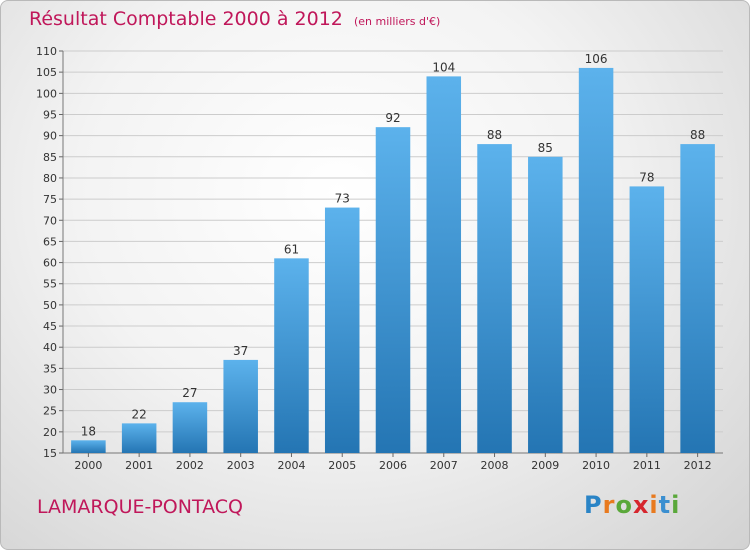 The image size is (750, 550). Describe the element at coordinates (50, 241) in the screenshot. I see `y-tick-label: 65` at that location.